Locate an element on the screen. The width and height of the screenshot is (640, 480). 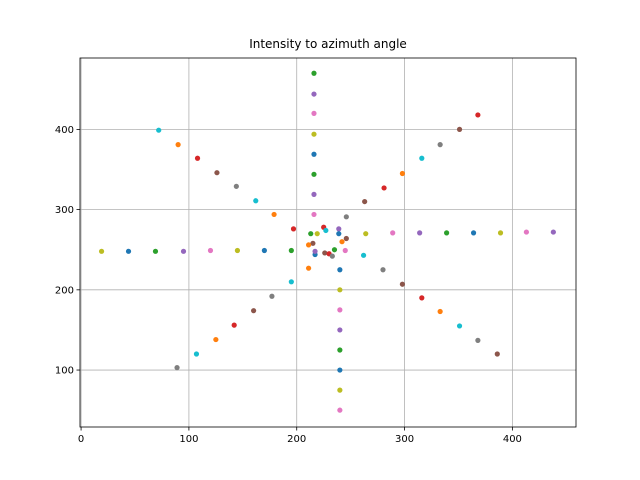
y-tick-label: 400 is located at coordinates (64, 130).